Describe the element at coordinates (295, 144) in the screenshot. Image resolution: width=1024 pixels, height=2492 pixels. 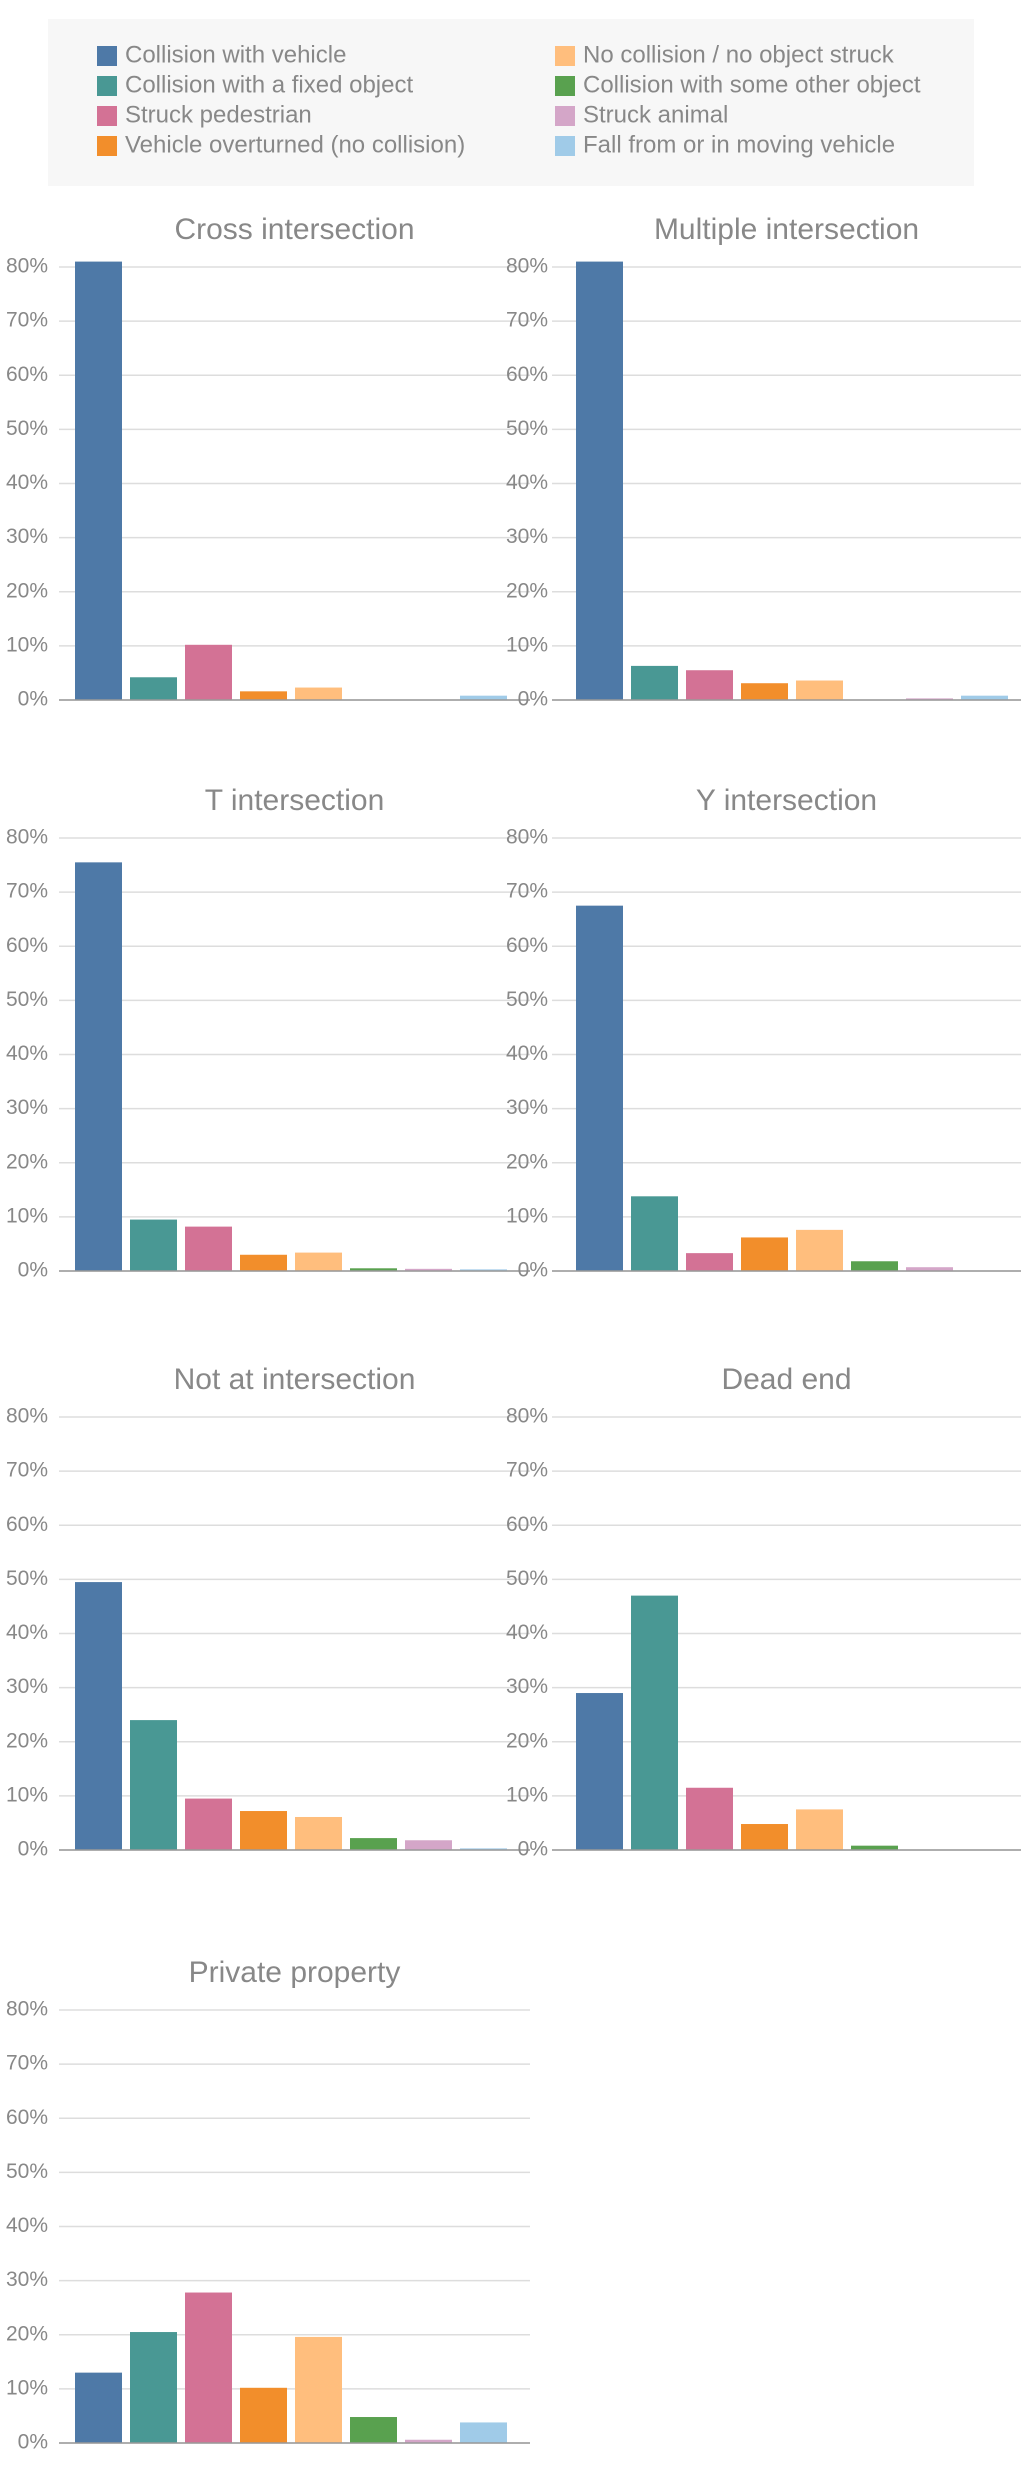
I see `legend-label: Vehicle overturned (no collision)` at that location.